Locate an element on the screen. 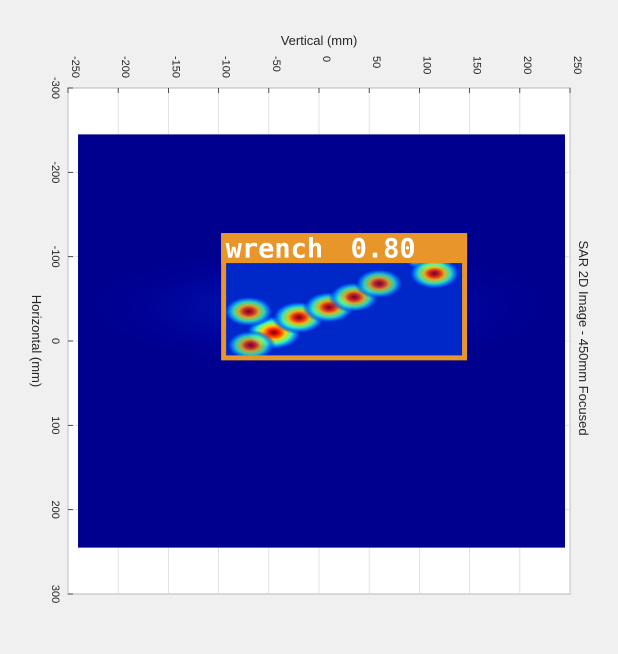 Image resolution: width=618 pixels, height=654 pixels. x-tick-label: 250 is located at coordinates (577, 65).